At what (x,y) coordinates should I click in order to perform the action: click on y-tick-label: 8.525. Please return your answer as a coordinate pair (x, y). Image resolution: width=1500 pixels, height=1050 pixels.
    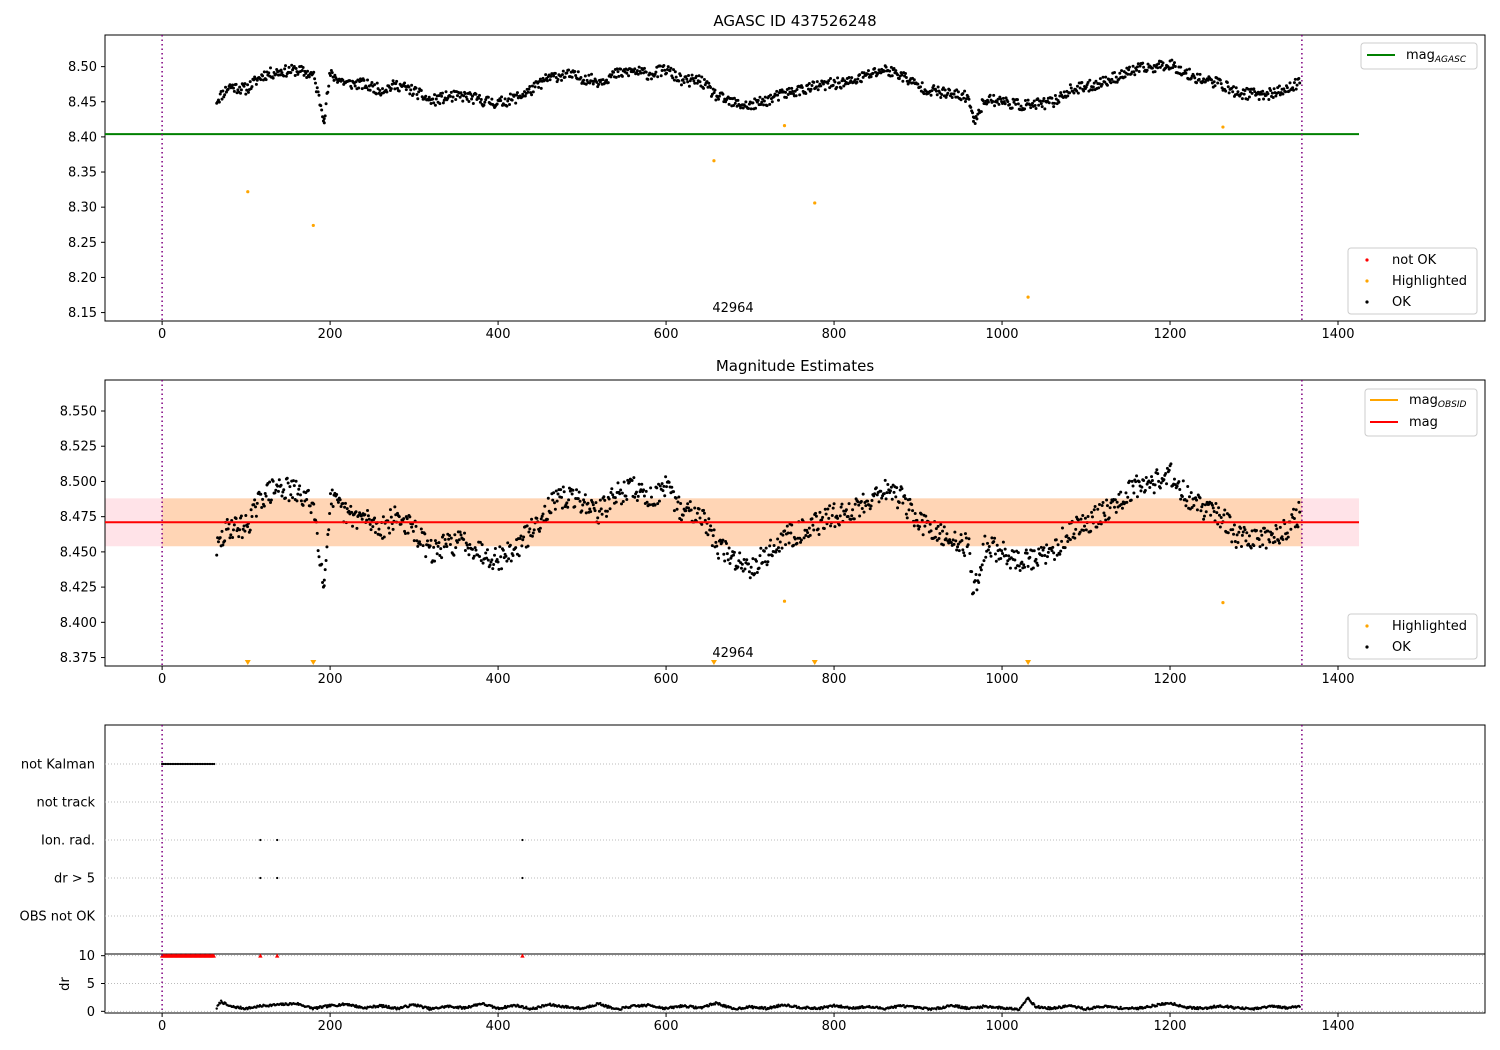
    Looking at the image, I should click on (78, 447).